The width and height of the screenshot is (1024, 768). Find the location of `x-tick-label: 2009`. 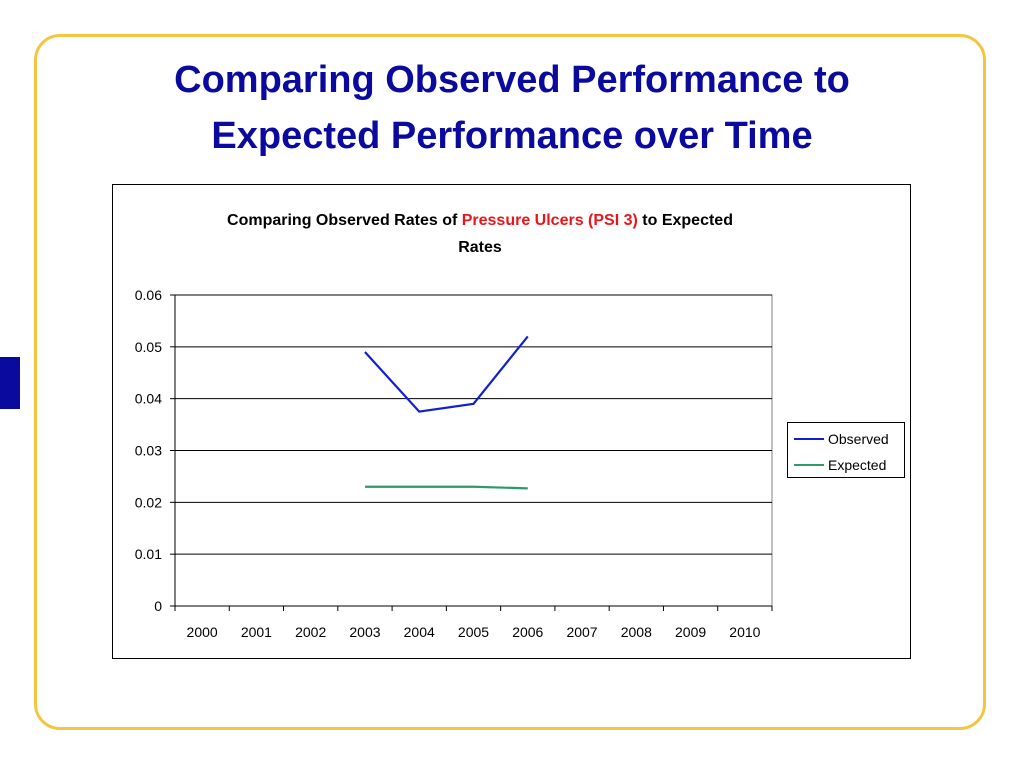

x-tick-label: 2009 is located at coordinates (690, 632).